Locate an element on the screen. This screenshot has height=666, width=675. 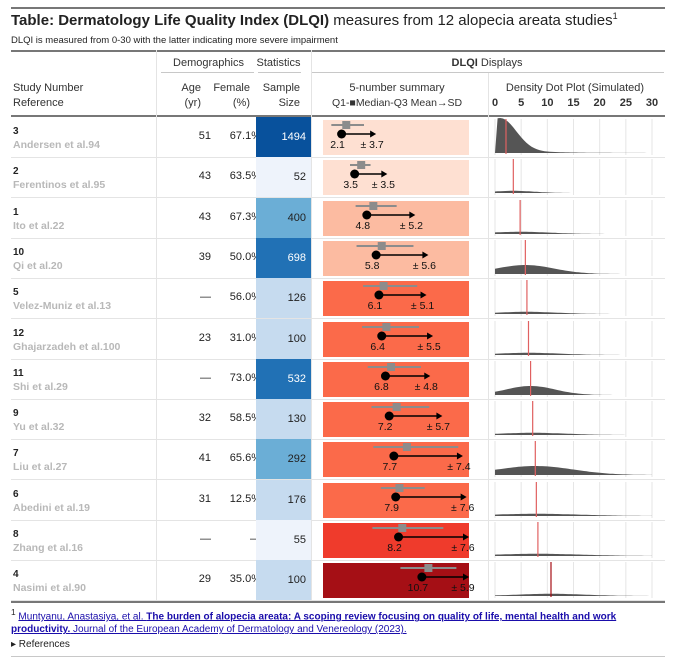
density-tick-label: 20 is located at coordinates (599, 103).